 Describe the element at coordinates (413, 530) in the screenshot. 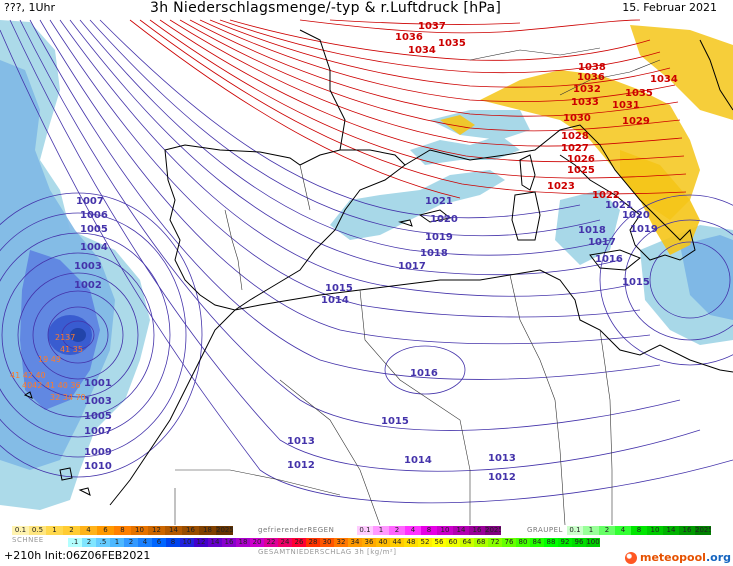

I see `legend-cell: 4` at that location.